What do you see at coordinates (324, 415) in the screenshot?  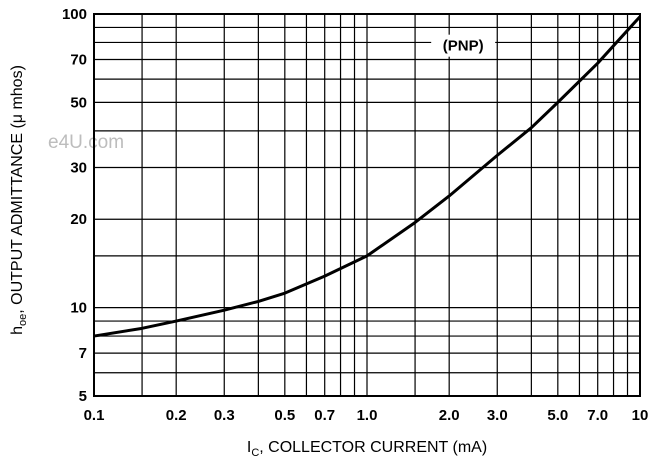 I see `x-tick-label: 0.7` at bounding box center [324, 415].